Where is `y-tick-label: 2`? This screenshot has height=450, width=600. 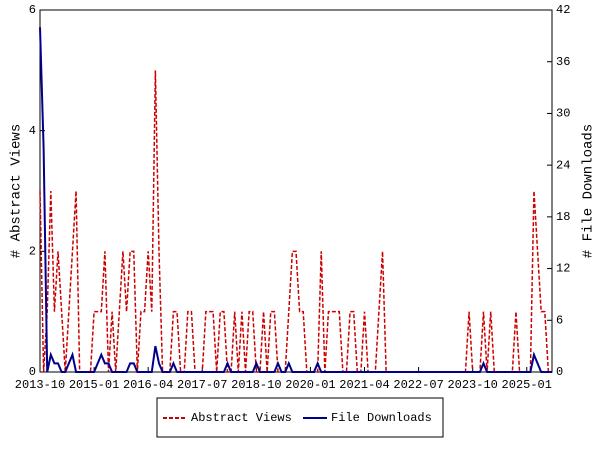 y-tick-label: 2 is located at coordinates (32, 252).